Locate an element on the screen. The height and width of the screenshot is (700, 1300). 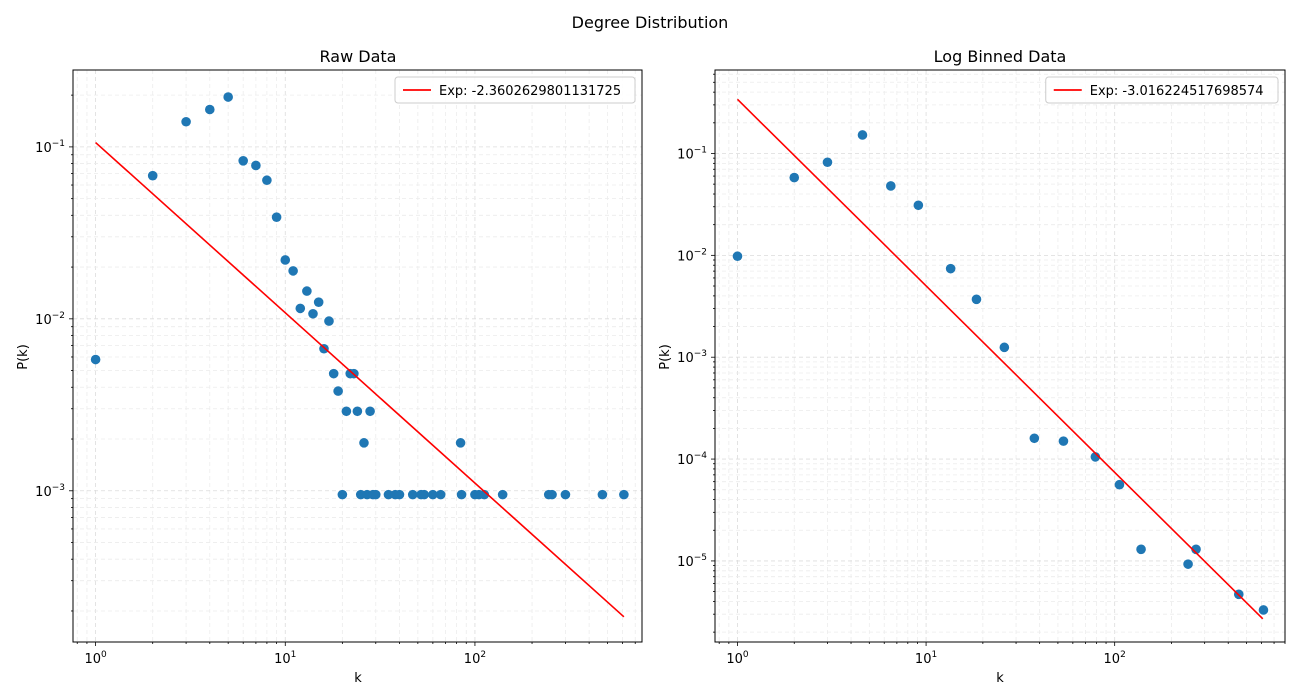
raw-data-x-axis-label: k is located at coordinates (358, 678).